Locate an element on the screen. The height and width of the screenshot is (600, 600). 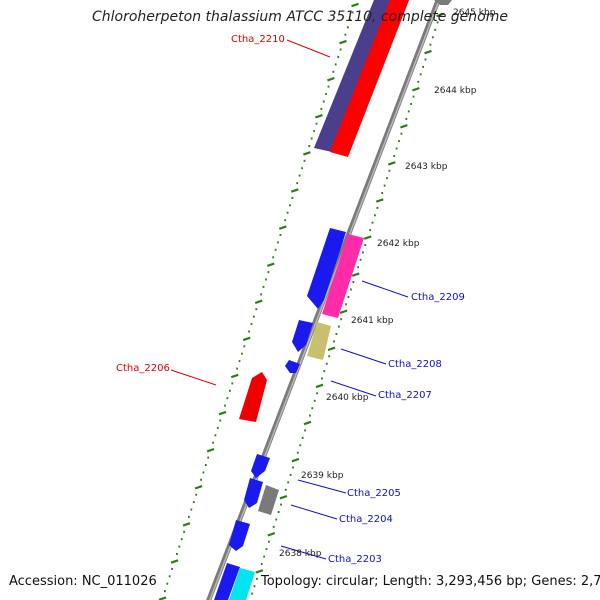
kbp-label: 2640 kbp is located at coordinates (347, 398).